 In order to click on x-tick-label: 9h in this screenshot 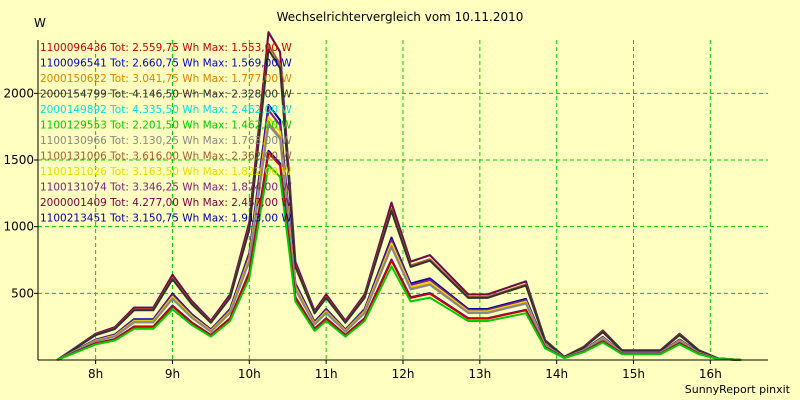, I will do `click(172, 374)`.